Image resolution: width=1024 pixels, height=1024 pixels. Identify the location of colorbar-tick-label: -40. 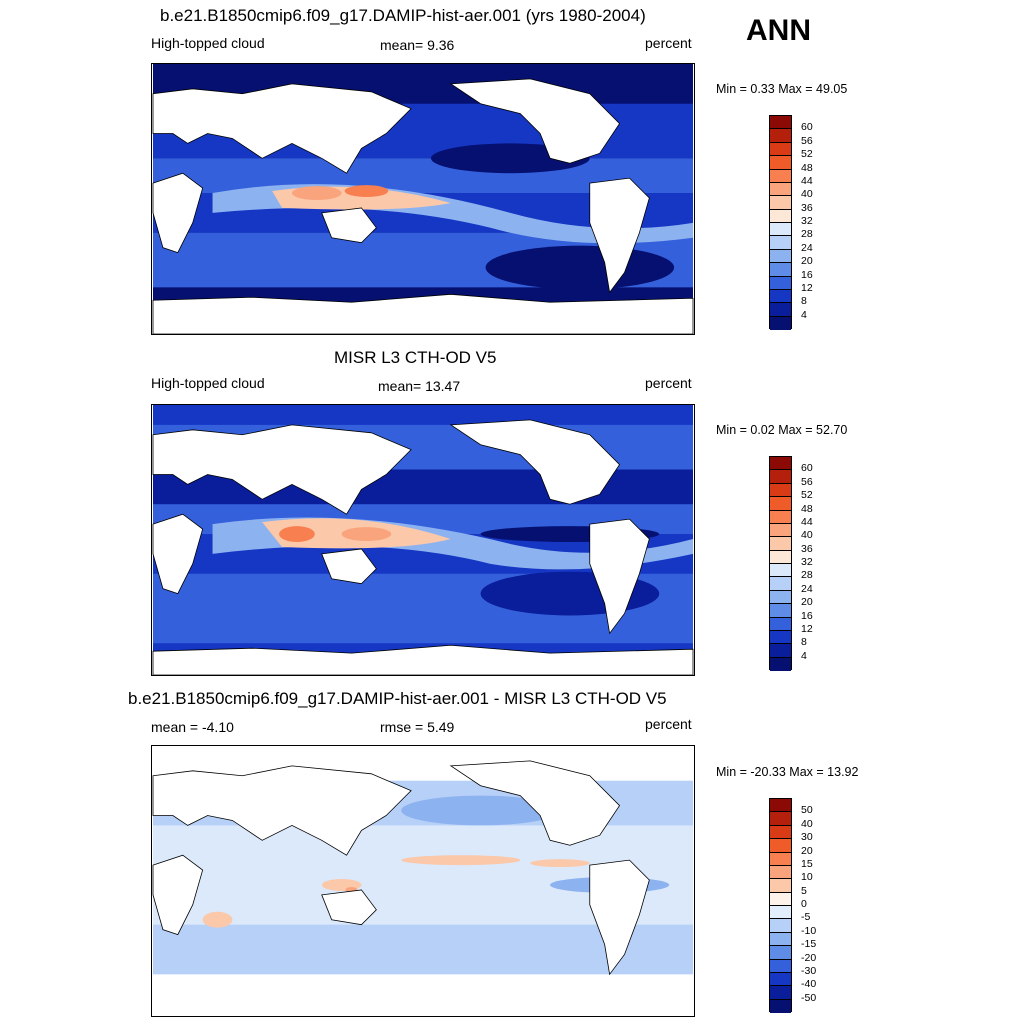
(809, 984).